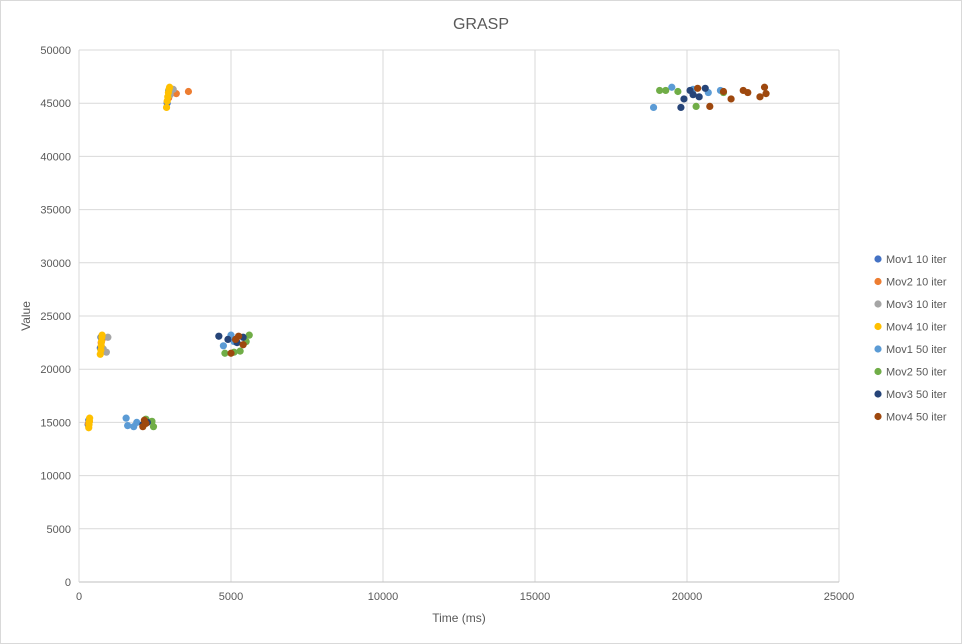 Image resolution: width=962 pixels, height=644 pixels. What do you see at coordinates (55, 423) in the screenshot?
I see `y-tick-label: 15000` at bounding box center [55, 423].